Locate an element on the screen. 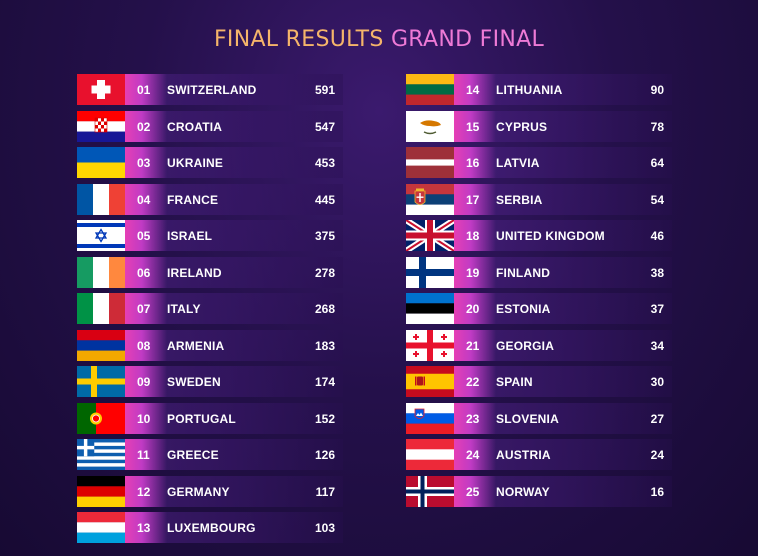 The height and width of the screenshot is (556, 758). country-name: GERMANY is located at coordinates (198, 491).